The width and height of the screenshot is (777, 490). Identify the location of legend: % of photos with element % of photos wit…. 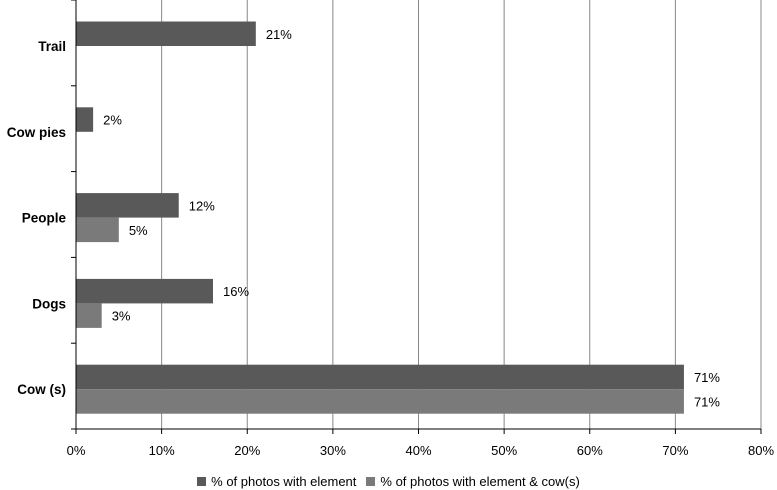
(388, 481).